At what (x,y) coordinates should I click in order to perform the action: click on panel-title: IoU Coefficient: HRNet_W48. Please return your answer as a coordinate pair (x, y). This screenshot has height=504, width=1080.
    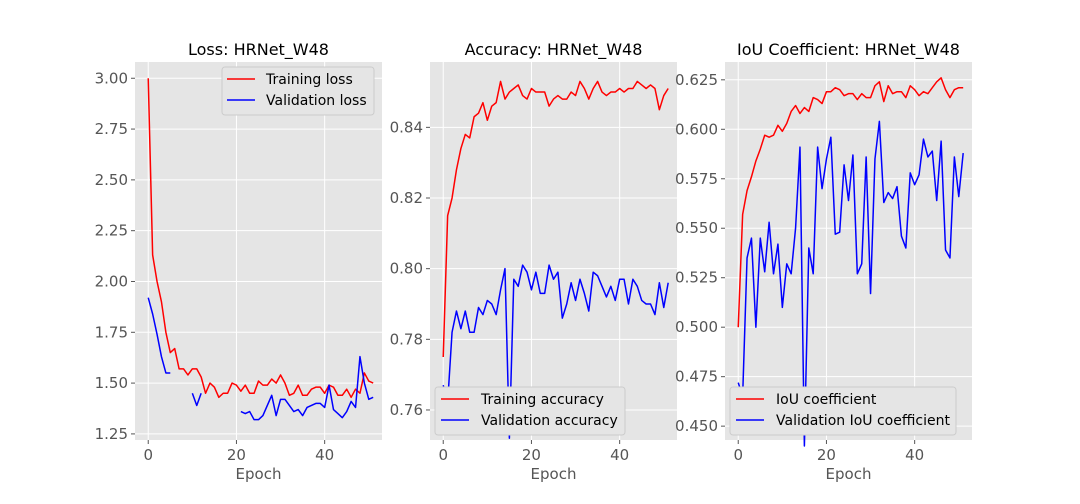
    Looking at the image, I should click on (848, 50).